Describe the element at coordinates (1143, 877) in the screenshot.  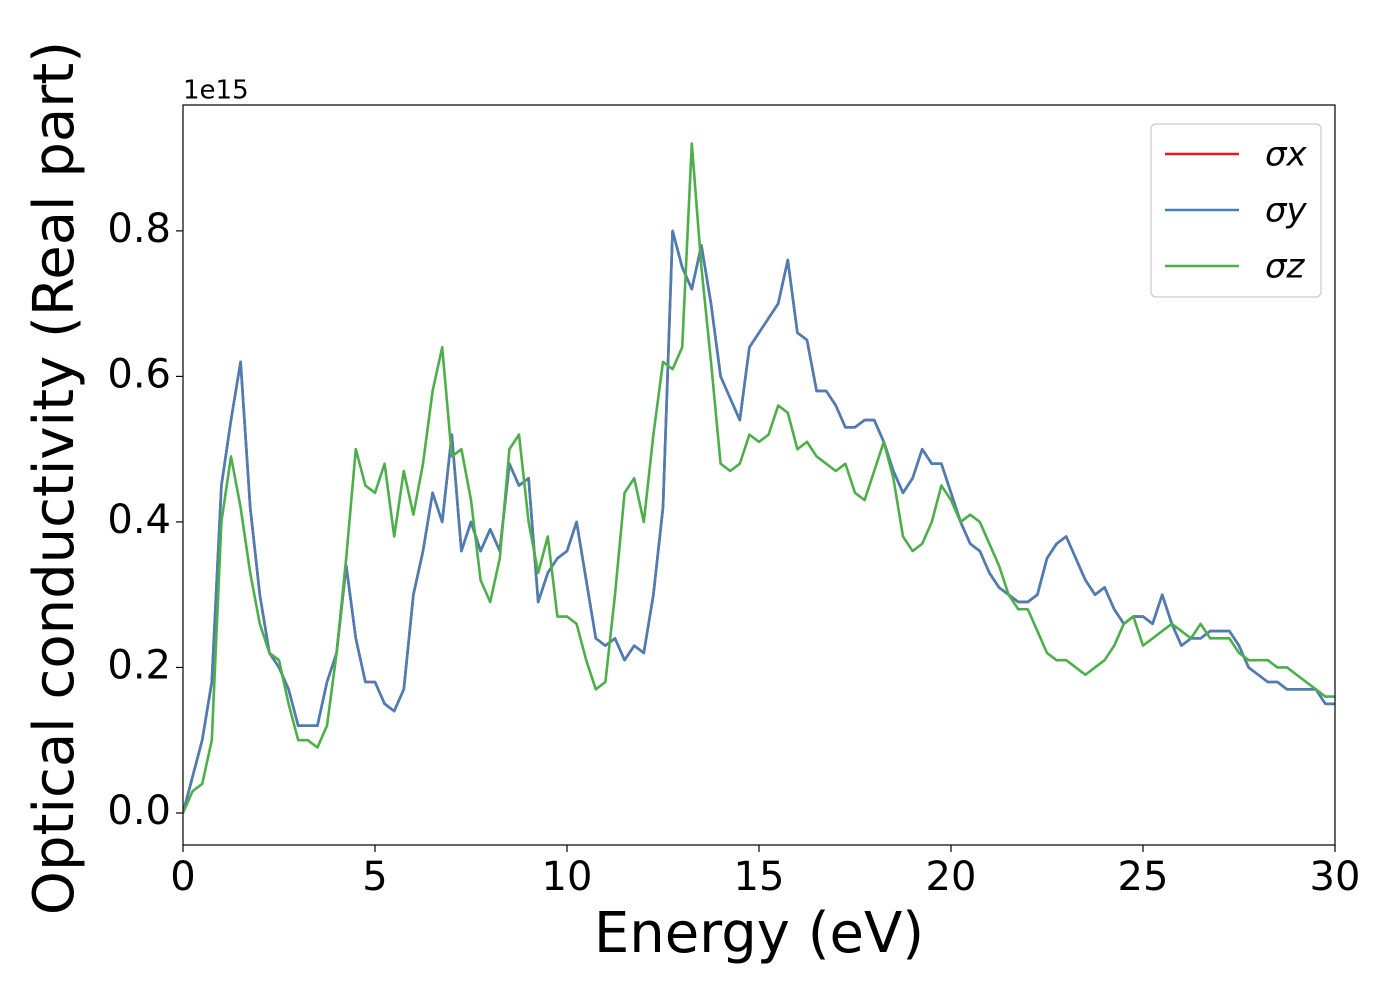
I see `x-tick-label: 25` at that location.